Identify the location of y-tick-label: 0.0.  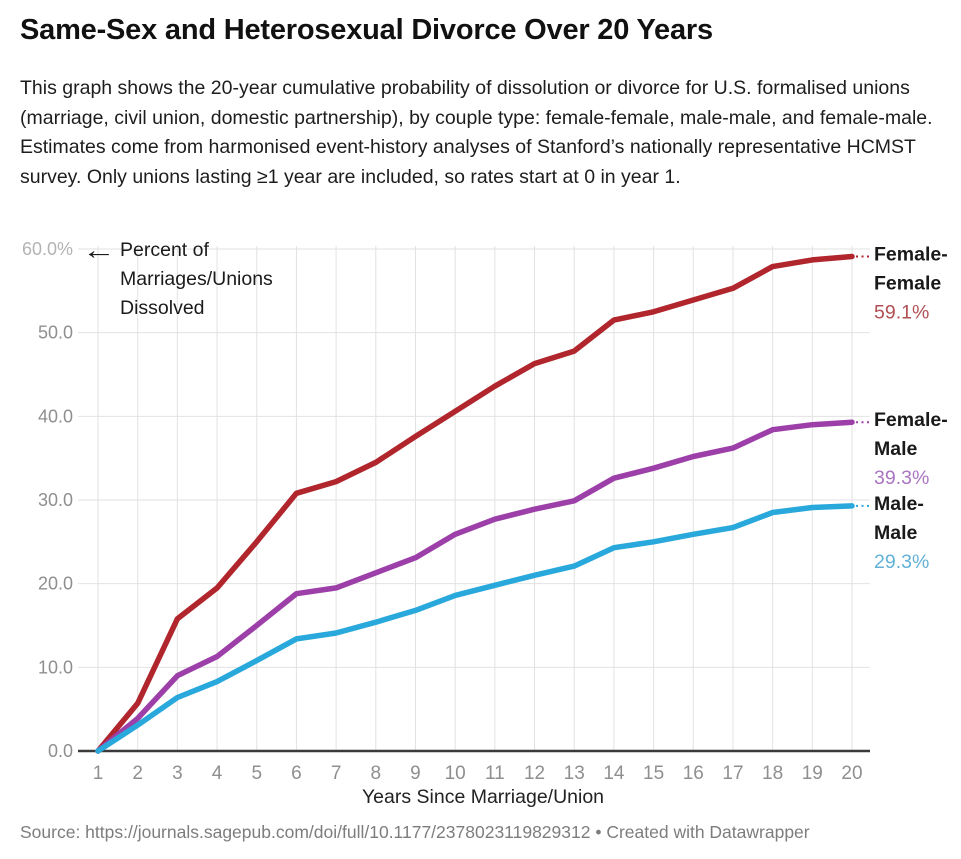
(60, 751).